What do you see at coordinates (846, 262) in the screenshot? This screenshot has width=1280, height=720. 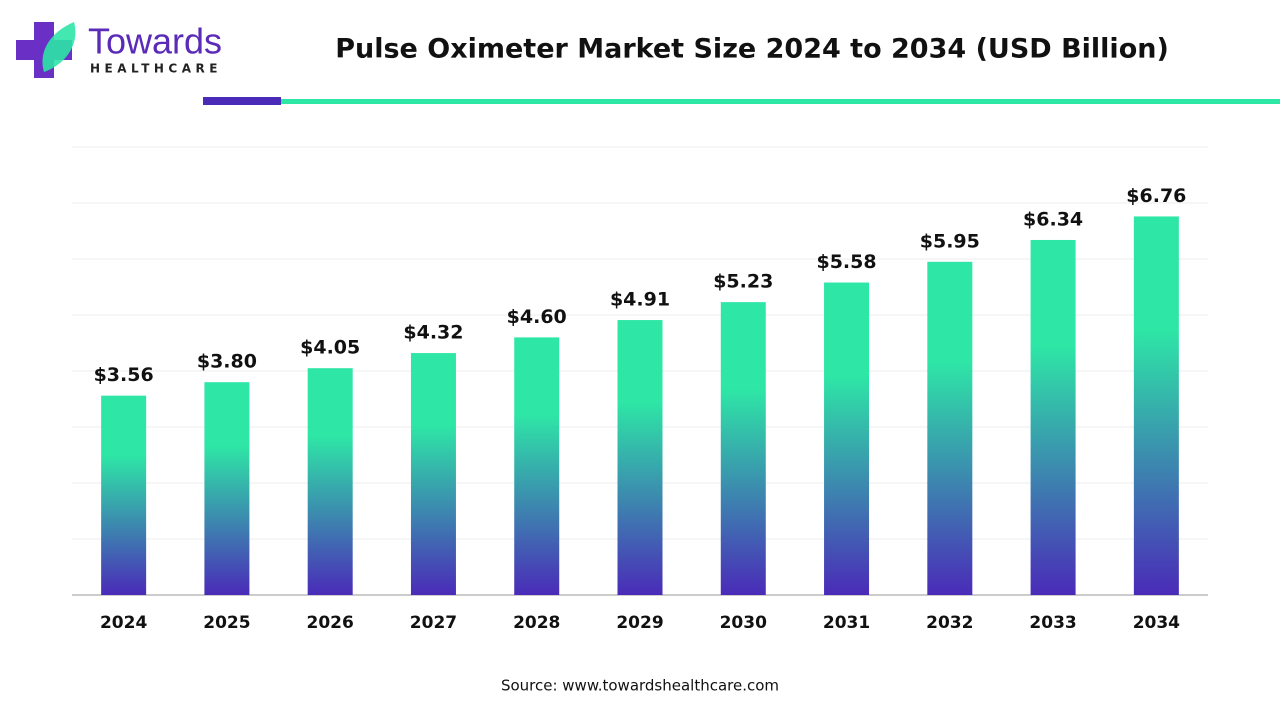 I see `value-label: $5.58` at bounding box center [846, 262].